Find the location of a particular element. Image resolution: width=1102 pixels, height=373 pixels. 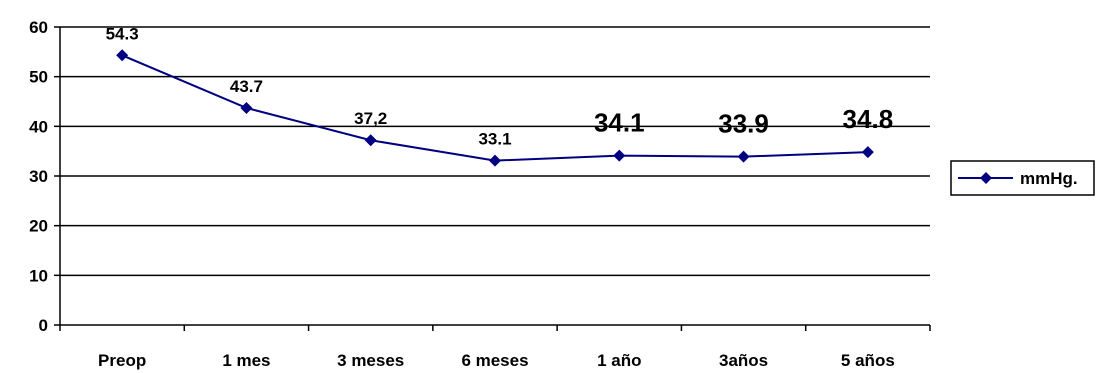

x-tick-label: 5 años is located at coordinates (868, 360).